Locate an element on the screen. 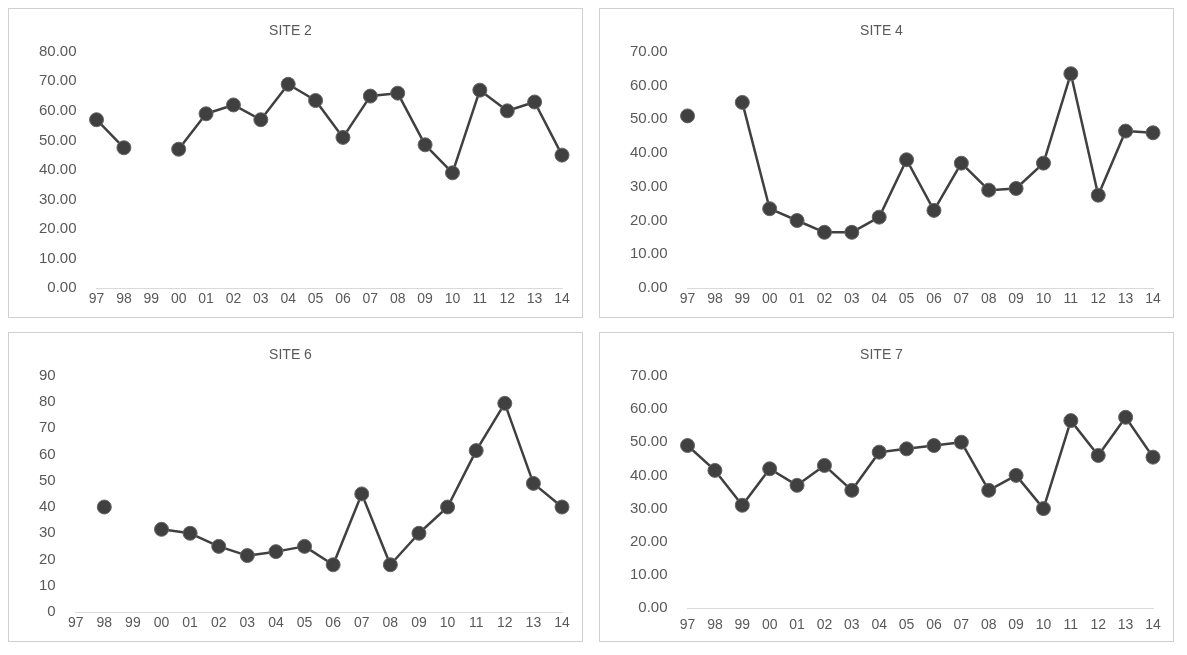  chart-title: SITE 7 is located at coordinates (882, 354).